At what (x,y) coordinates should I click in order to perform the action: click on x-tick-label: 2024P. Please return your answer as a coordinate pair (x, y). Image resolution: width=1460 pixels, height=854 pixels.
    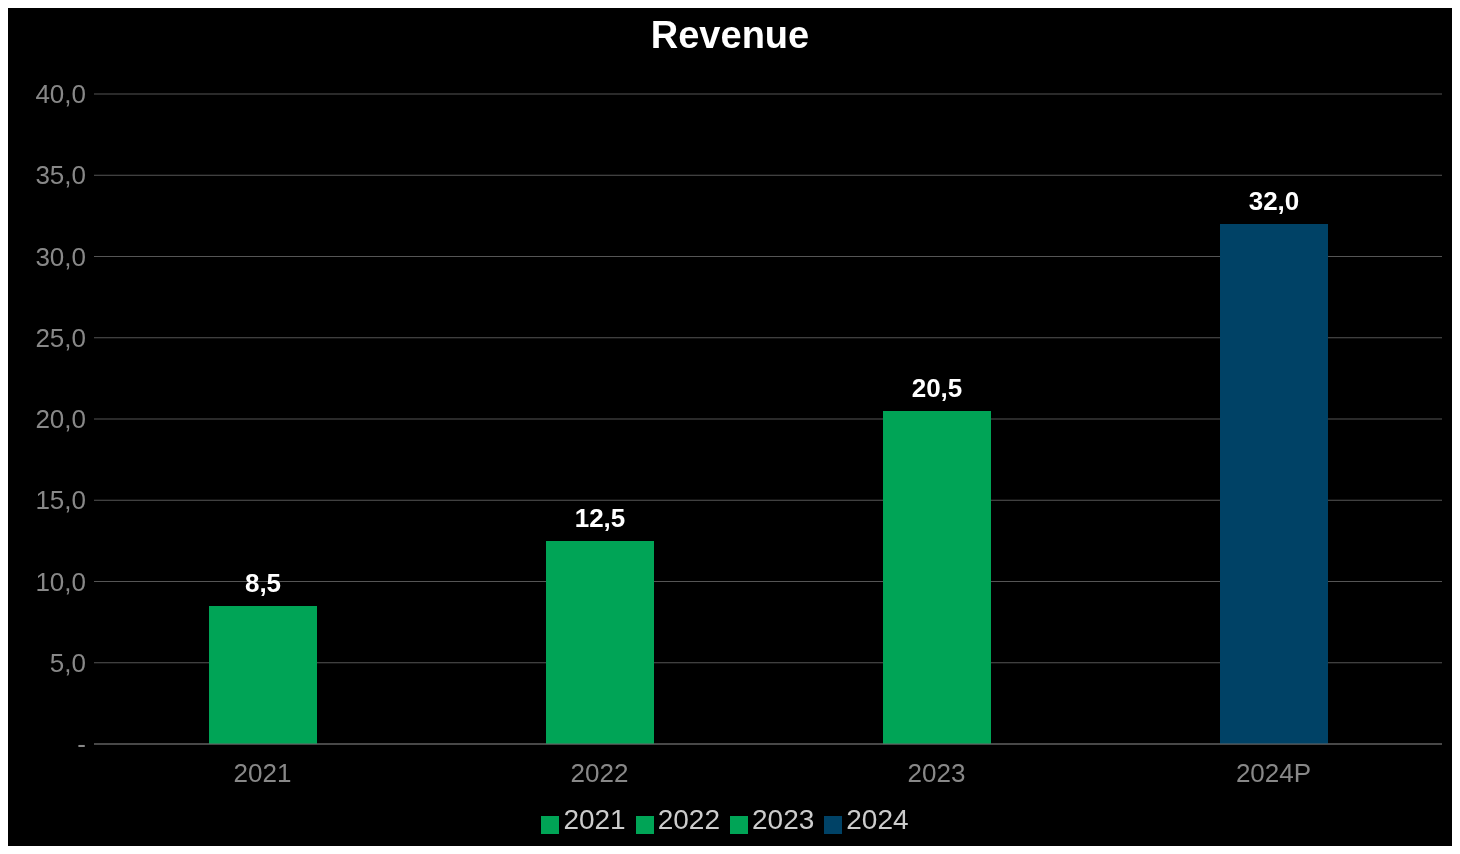
    Looking at the image, I should click on (1273, 773).